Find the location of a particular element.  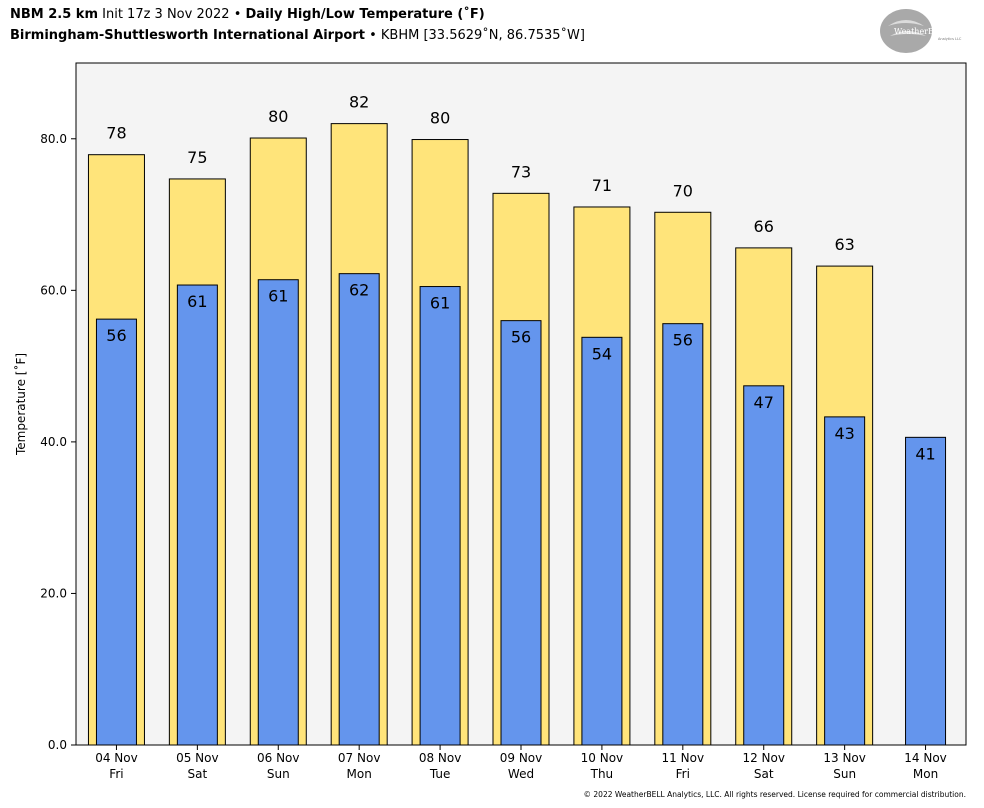

x-tick-date: 13 Nov is located at coordinates (844, 758).